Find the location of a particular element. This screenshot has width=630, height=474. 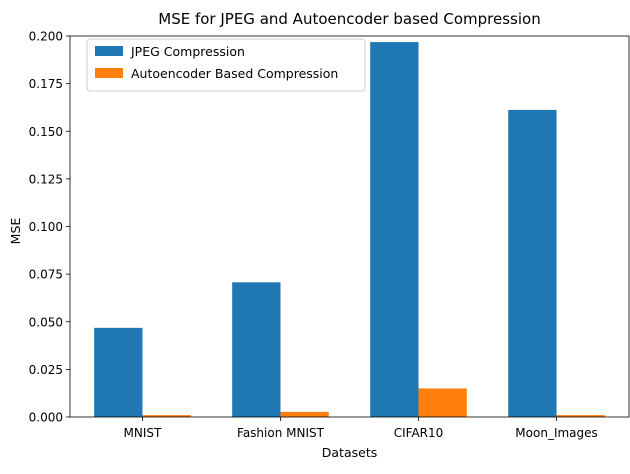

bar-series1-cifar10 is located at coordinates (394, 229).